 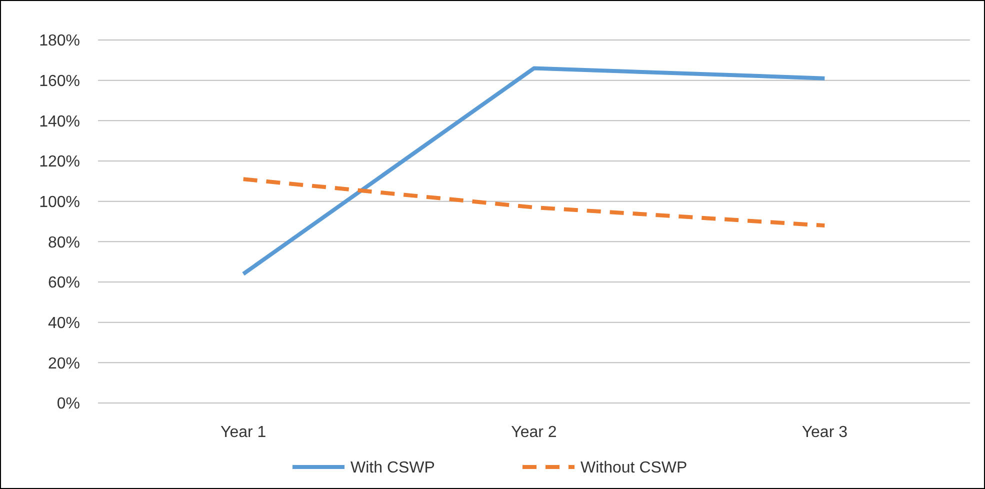 What do you see at coordinates (392, 468) in the screenshot?
I see `legend-label: With CSWP` at bounding box center [392, 468].